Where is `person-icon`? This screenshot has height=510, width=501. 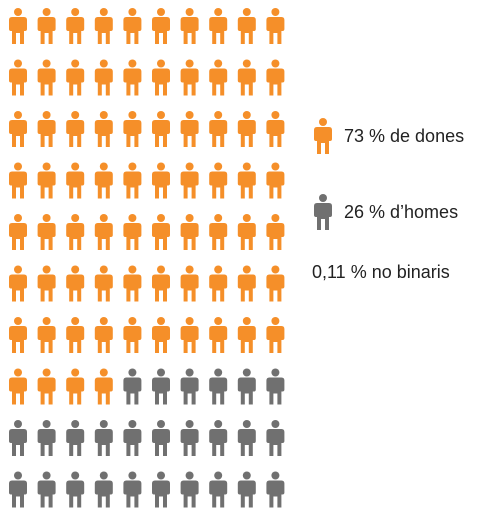 person-icon is located at coordinates (323, 212).